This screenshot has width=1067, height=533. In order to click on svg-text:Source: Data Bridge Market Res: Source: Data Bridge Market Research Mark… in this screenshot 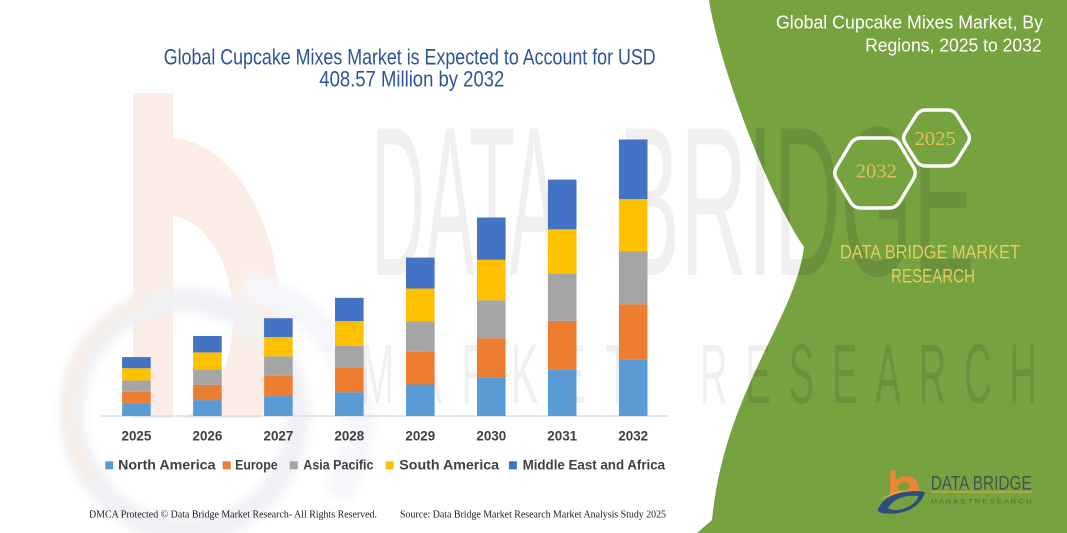, I will do `click(533, 515)`.